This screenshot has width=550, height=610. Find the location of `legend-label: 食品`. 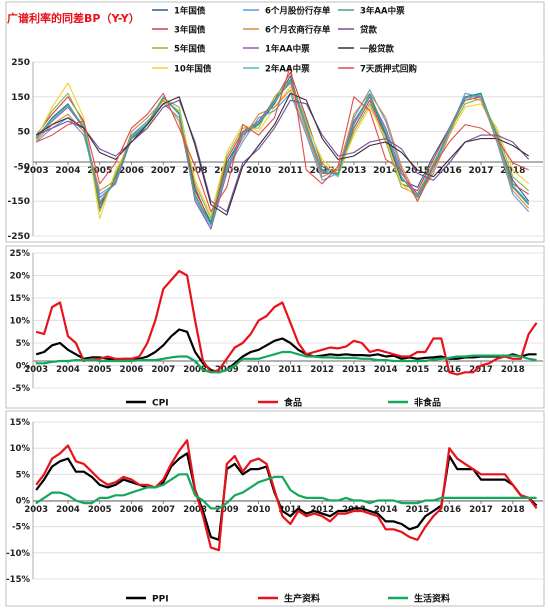

legend-label: 食品 is located at coordinates (292, 403).